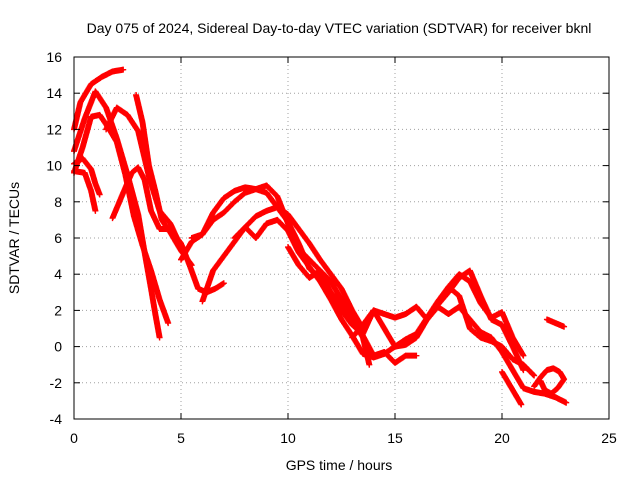  I want to click on y-tick-label: 14, so click(54, 93).